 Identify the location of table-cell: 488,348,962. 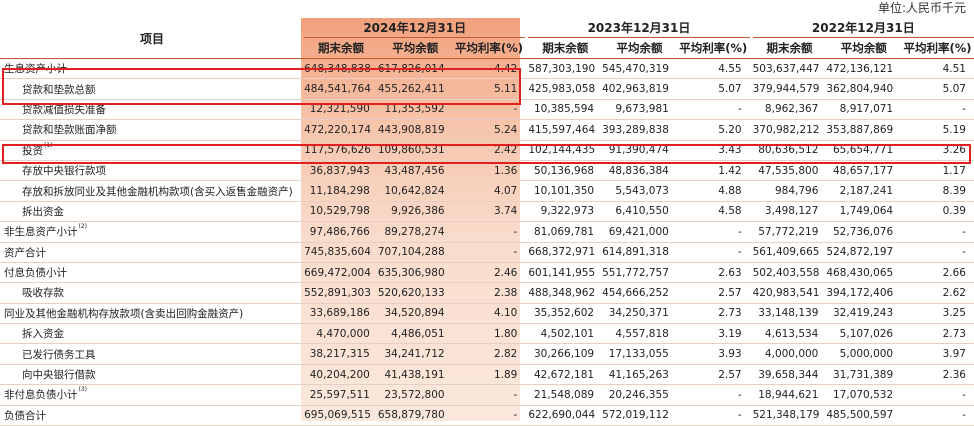
(565, 293).